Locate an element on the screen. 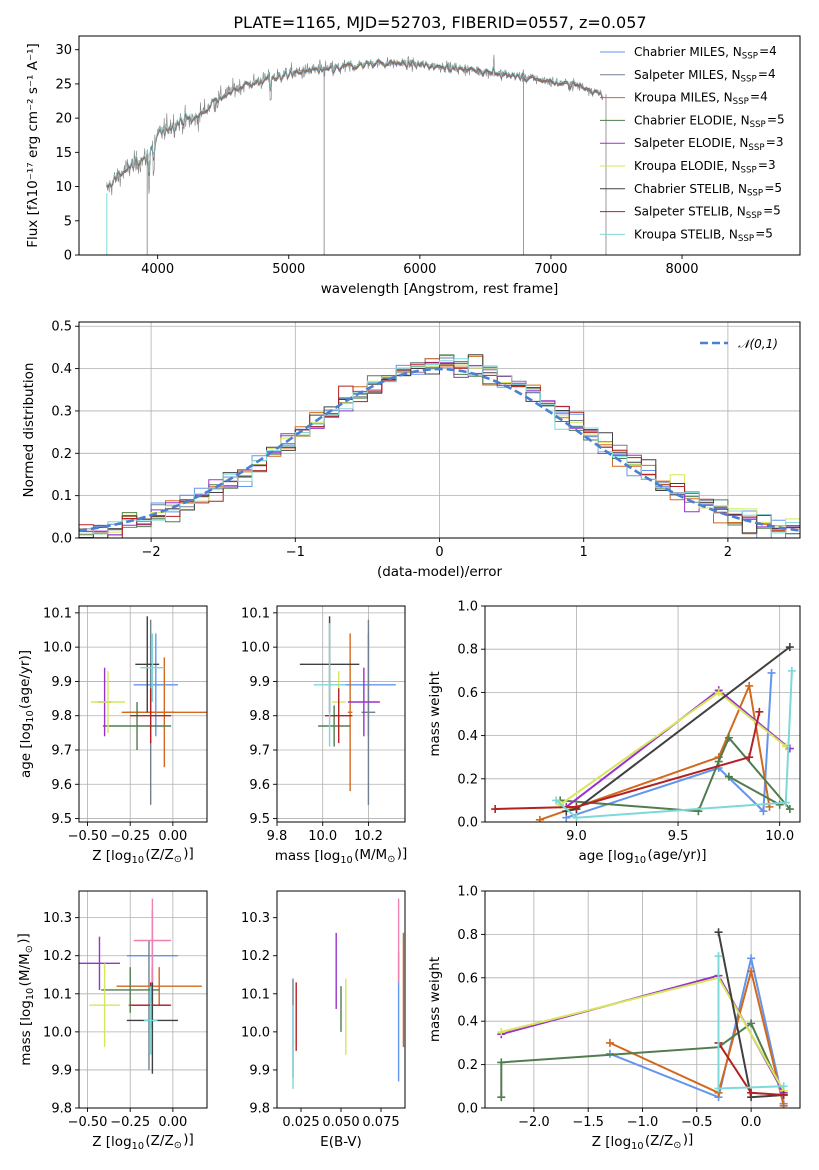  x-tick-label: −1.0 is located at coordinates (643, 1122).